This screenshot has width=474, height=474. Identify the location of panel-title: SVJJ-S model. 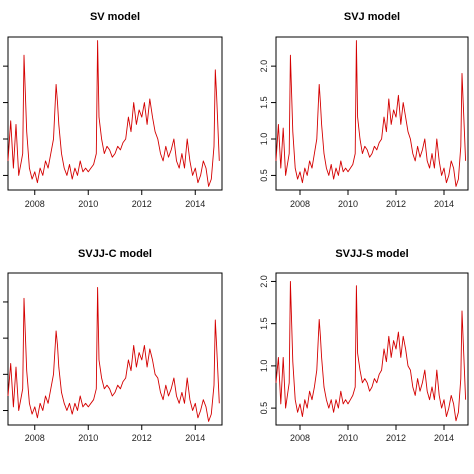
(371, 254).